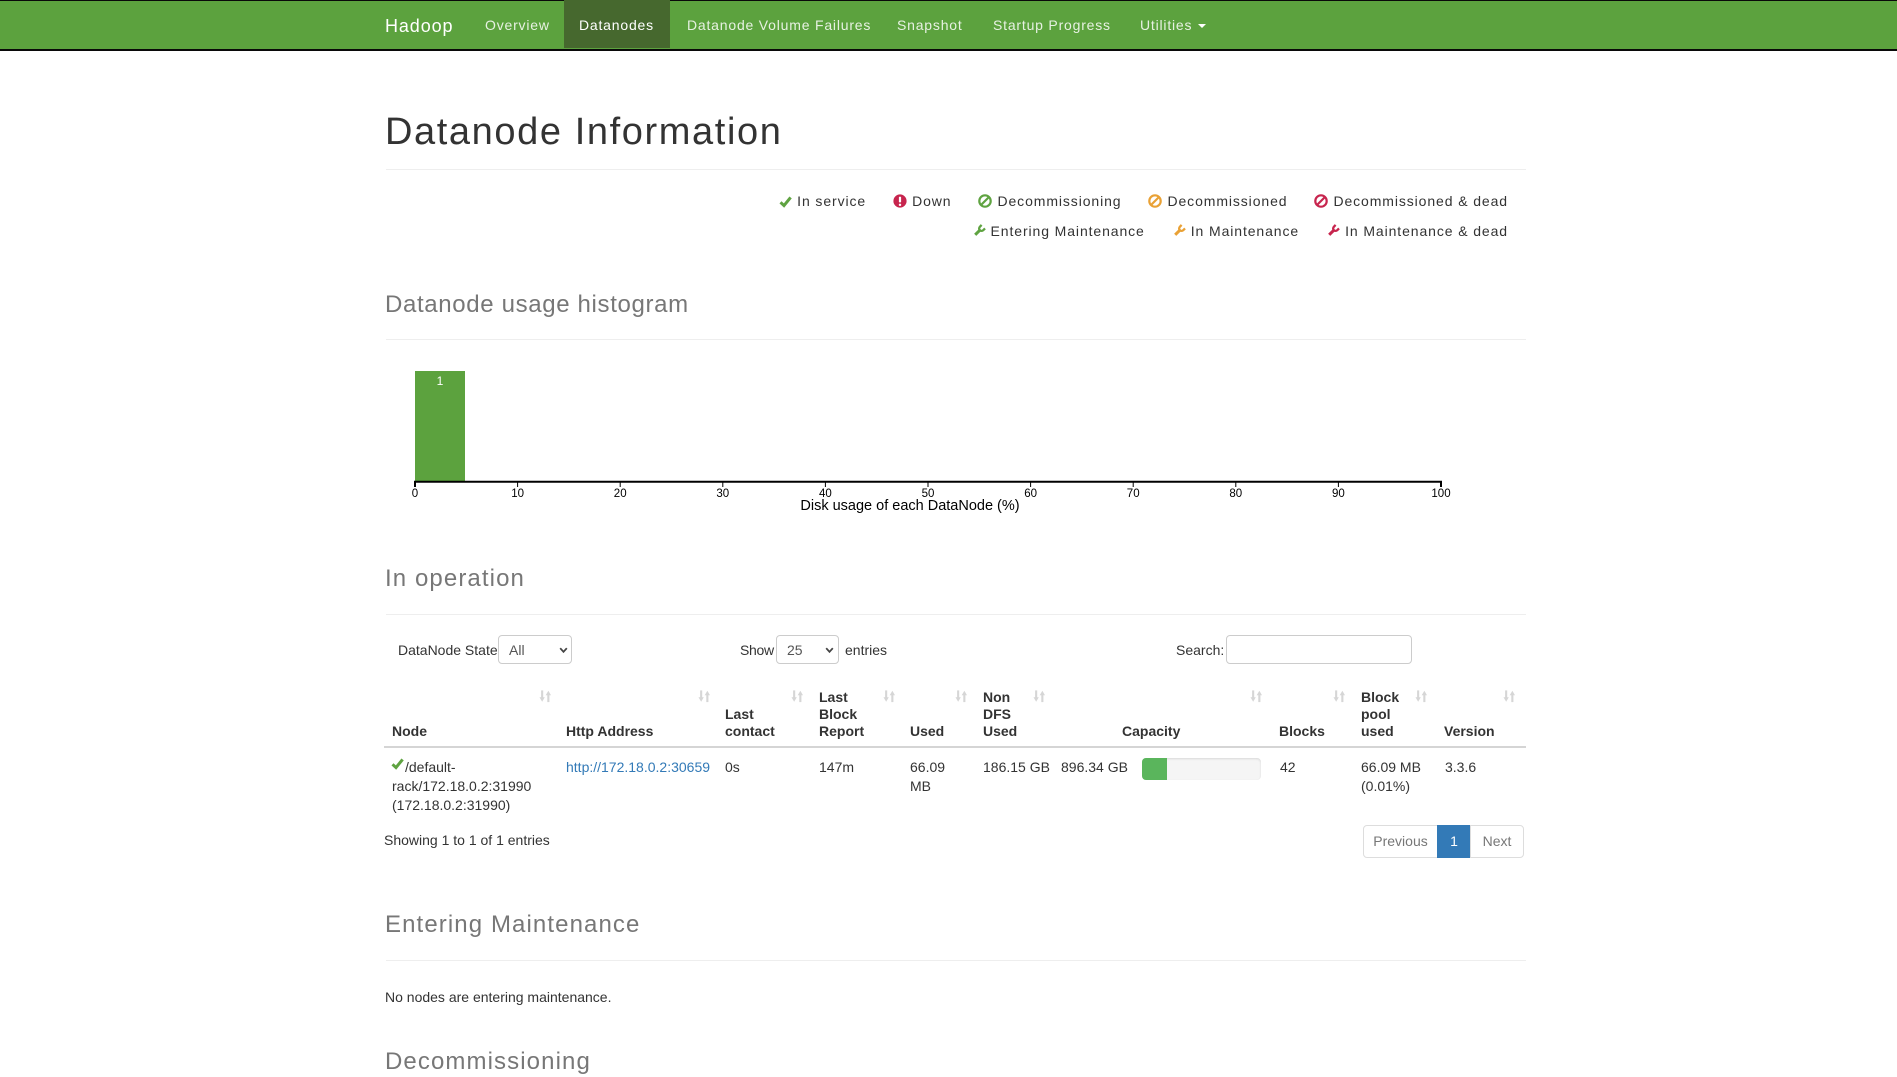 This screenshot has width=1897, height=1077. I want to click on svg-text: 60, so click(1030, 494).